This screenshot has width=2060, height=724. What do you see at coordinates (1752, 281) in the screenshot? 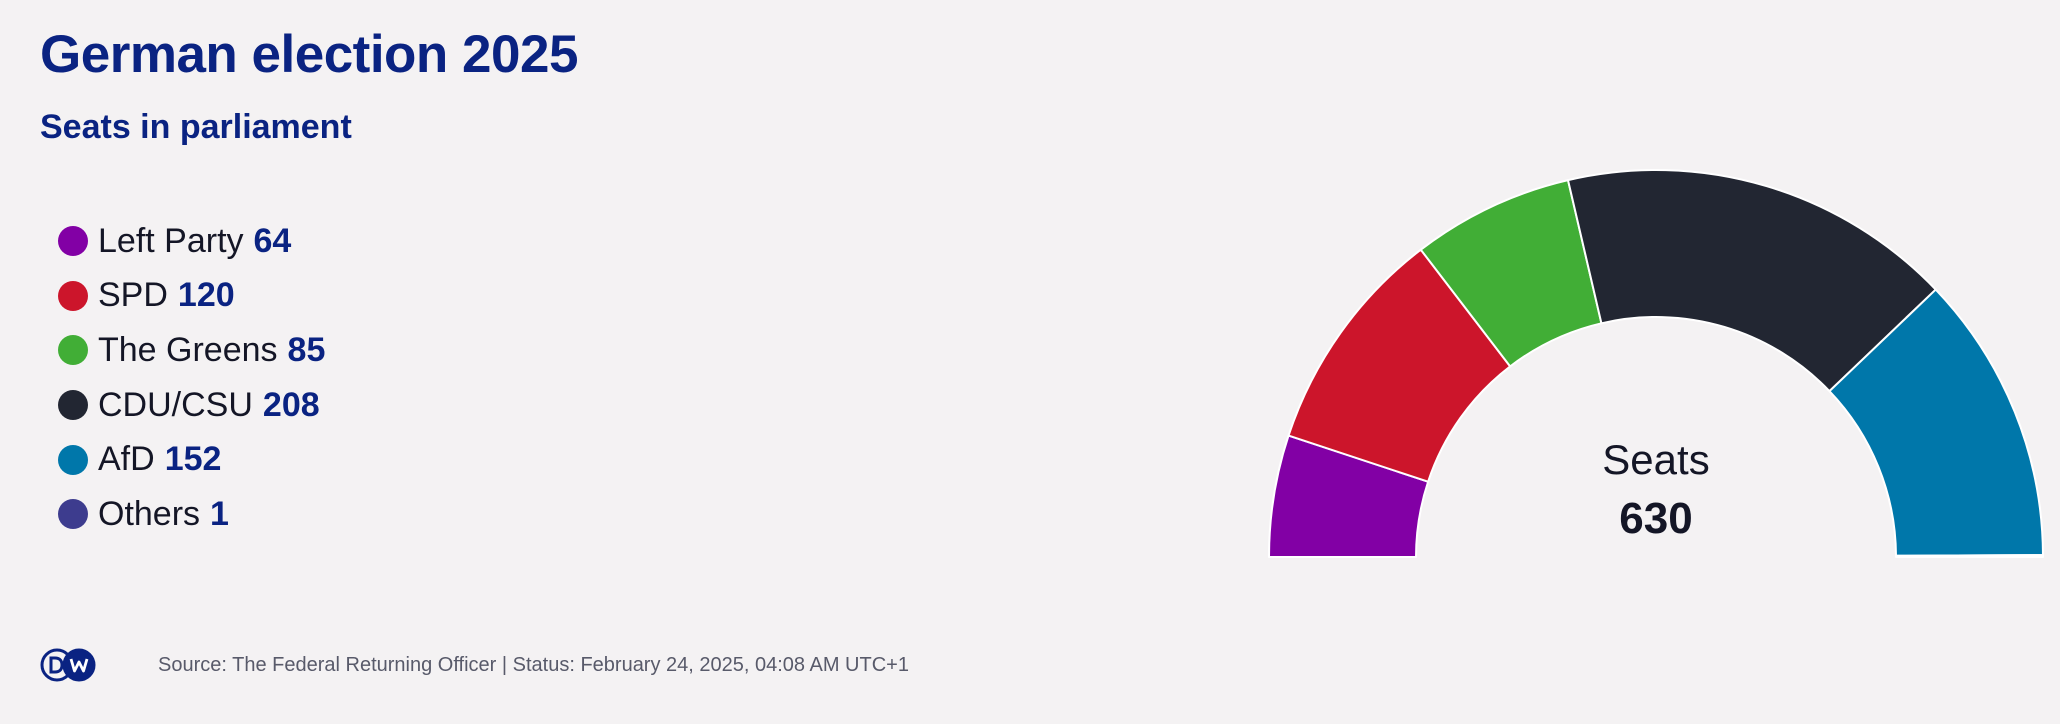
I see `seat-segment-cdu-csu` at bounding box center [1752, 281].